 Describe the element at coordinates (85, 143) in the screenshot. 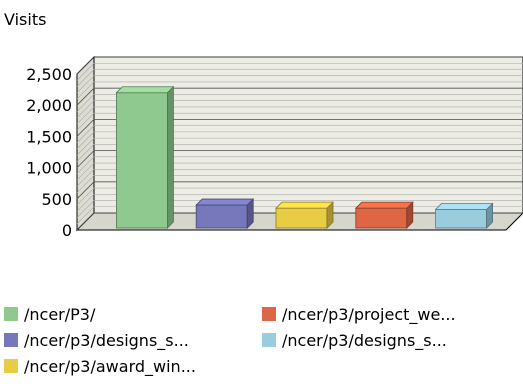

I see `left-wall` at that location.